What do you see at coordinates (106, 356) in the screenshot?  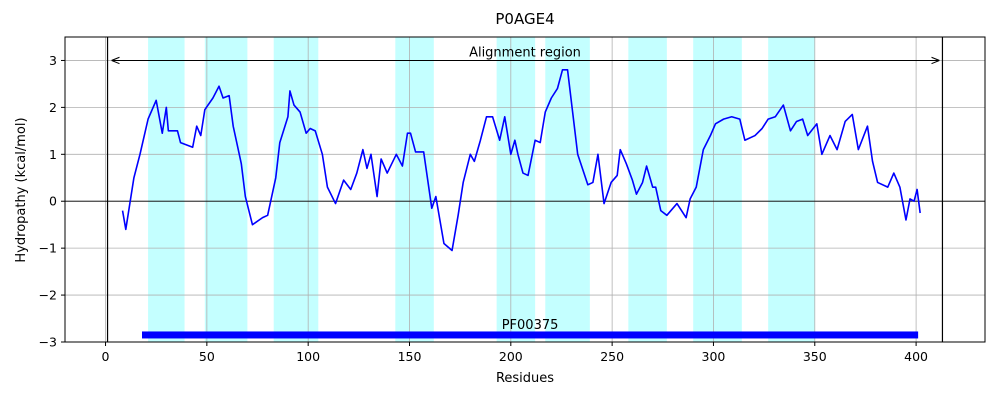 I see `x-tick-label: 0` at bounding box center [106, 356].